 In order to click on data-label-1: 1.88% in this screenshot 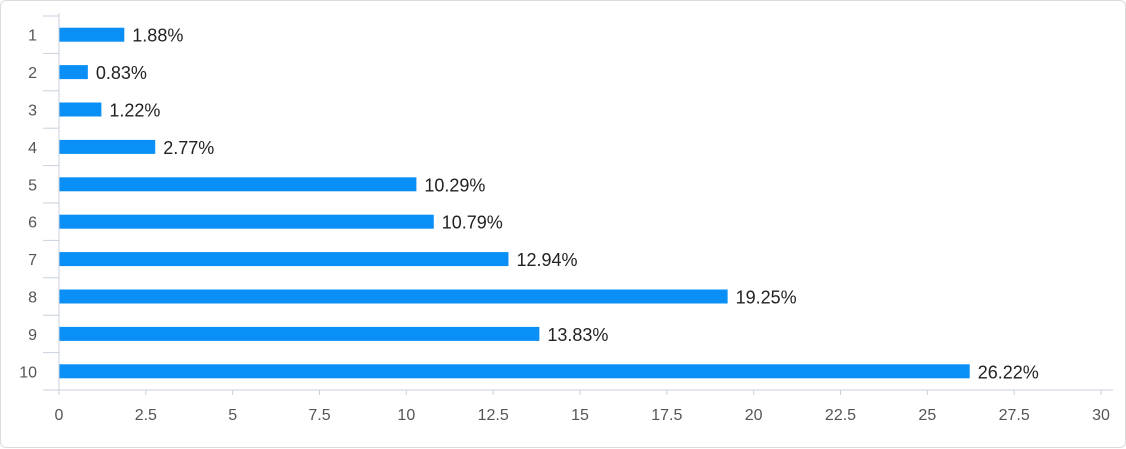, I will do `click(157, 36)`.